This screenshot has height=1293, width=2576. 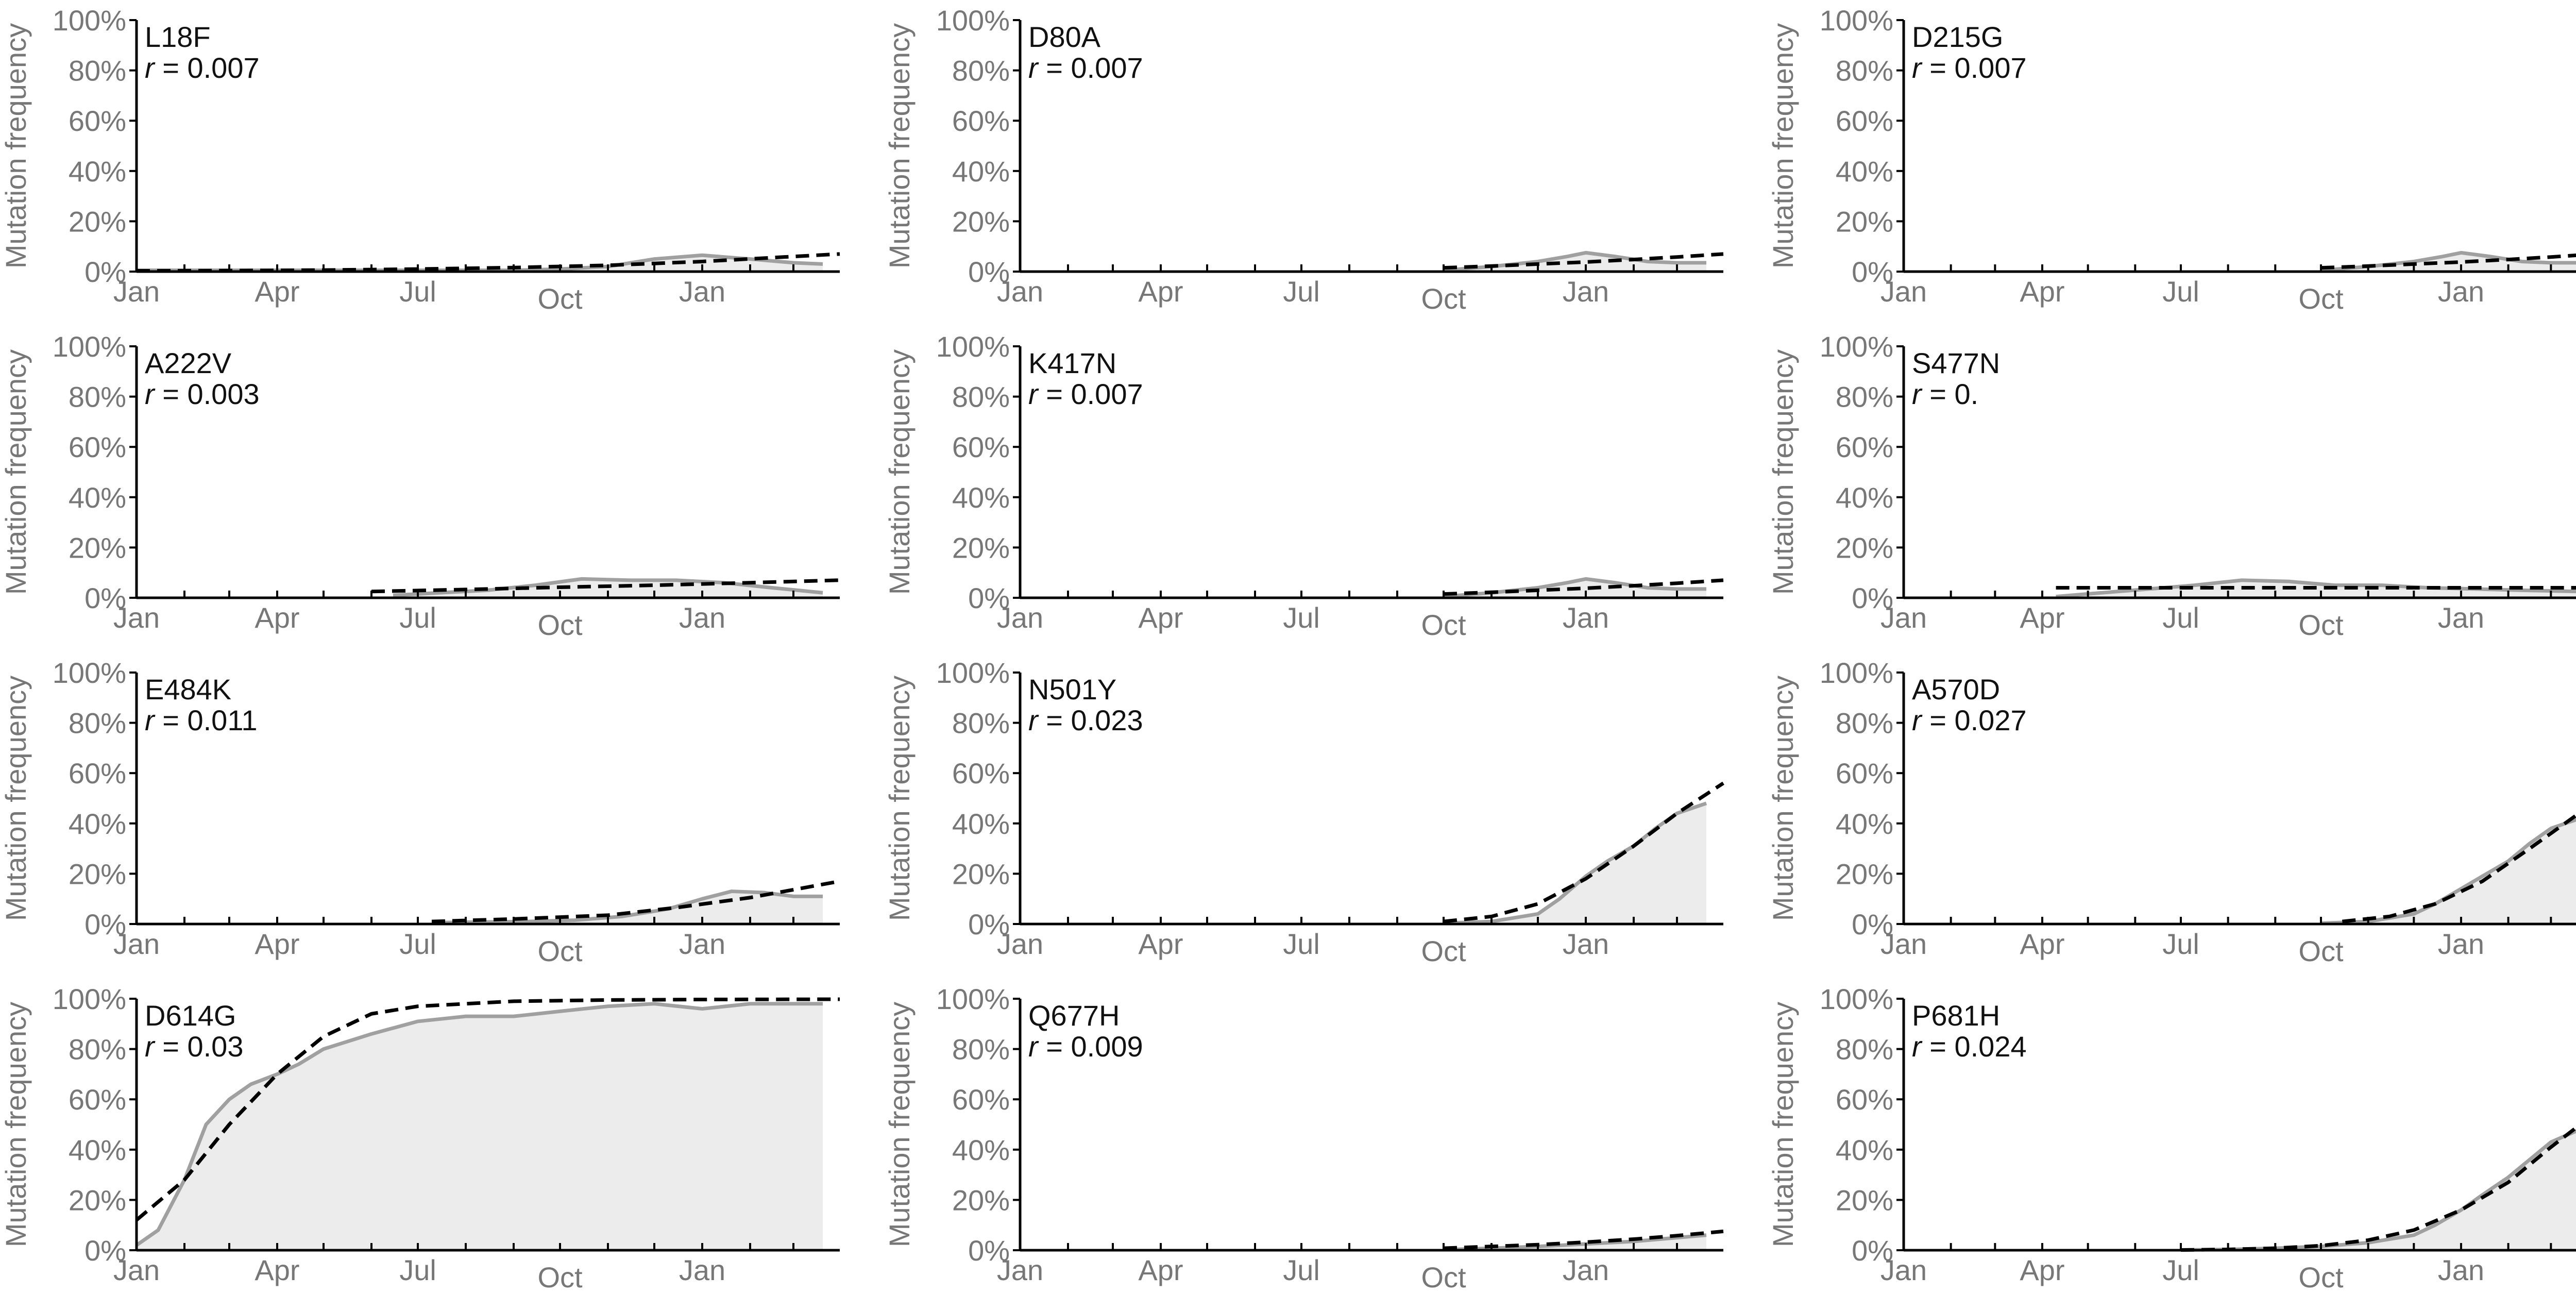 I want to click on growth-rate-label: r = 0., so click(x=1945, y=394).